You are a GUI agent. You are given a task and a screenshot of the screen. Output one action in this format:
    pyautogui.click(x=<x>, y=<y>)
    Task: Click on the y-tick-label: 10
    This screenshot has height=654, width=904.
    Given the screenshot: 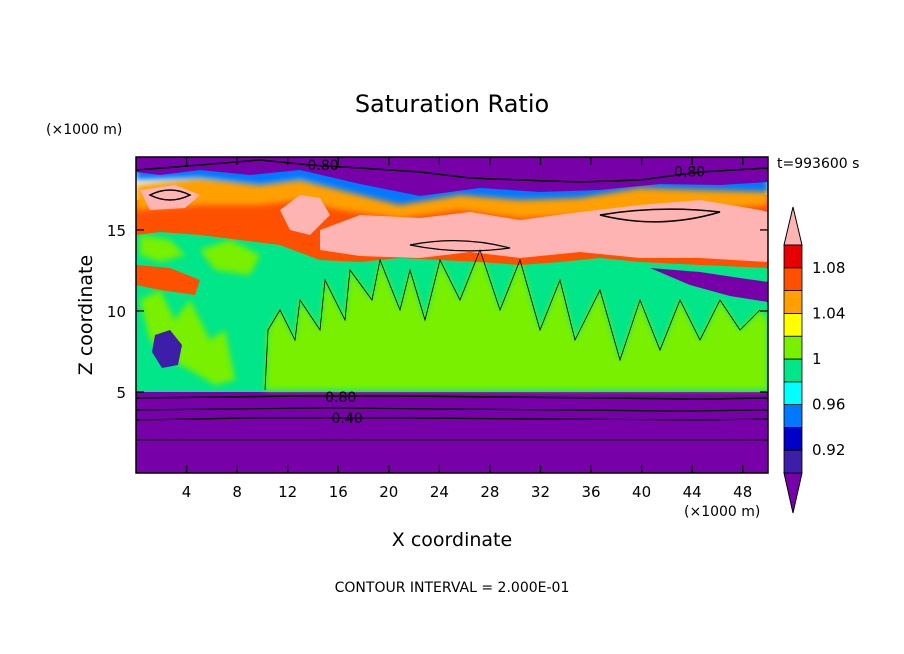 What is the action you would take?
    pyautogui.click(x=116, y=312)
    